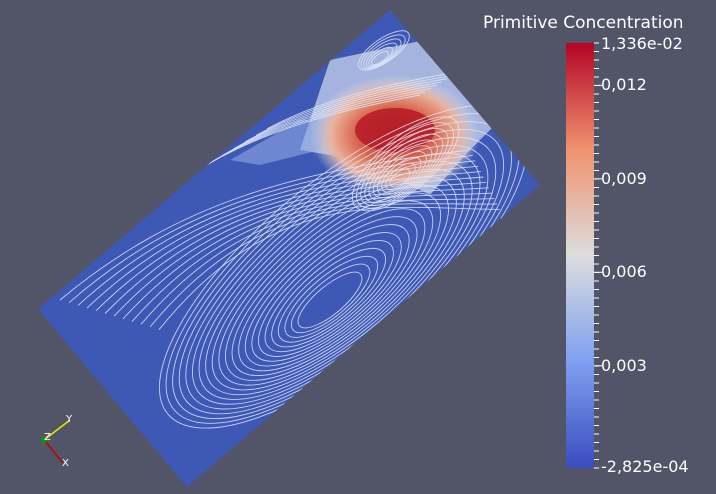  What do you see at coordinates (53, 451) in the screenshot?
I see `x-axis-line` at bounding box center [53, 451].